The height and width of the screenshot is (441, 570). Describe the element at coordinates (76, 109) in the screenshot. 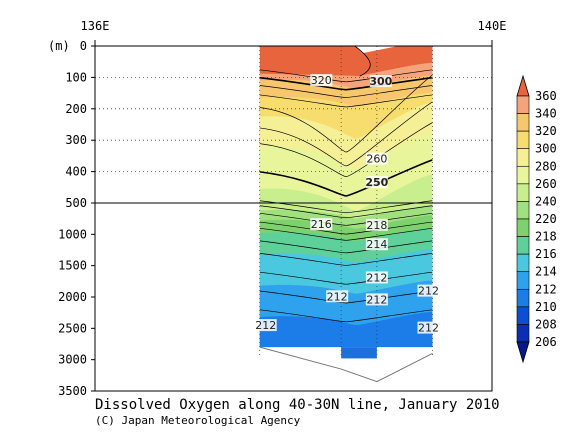

I see `y-tick-label: 200` at that location.